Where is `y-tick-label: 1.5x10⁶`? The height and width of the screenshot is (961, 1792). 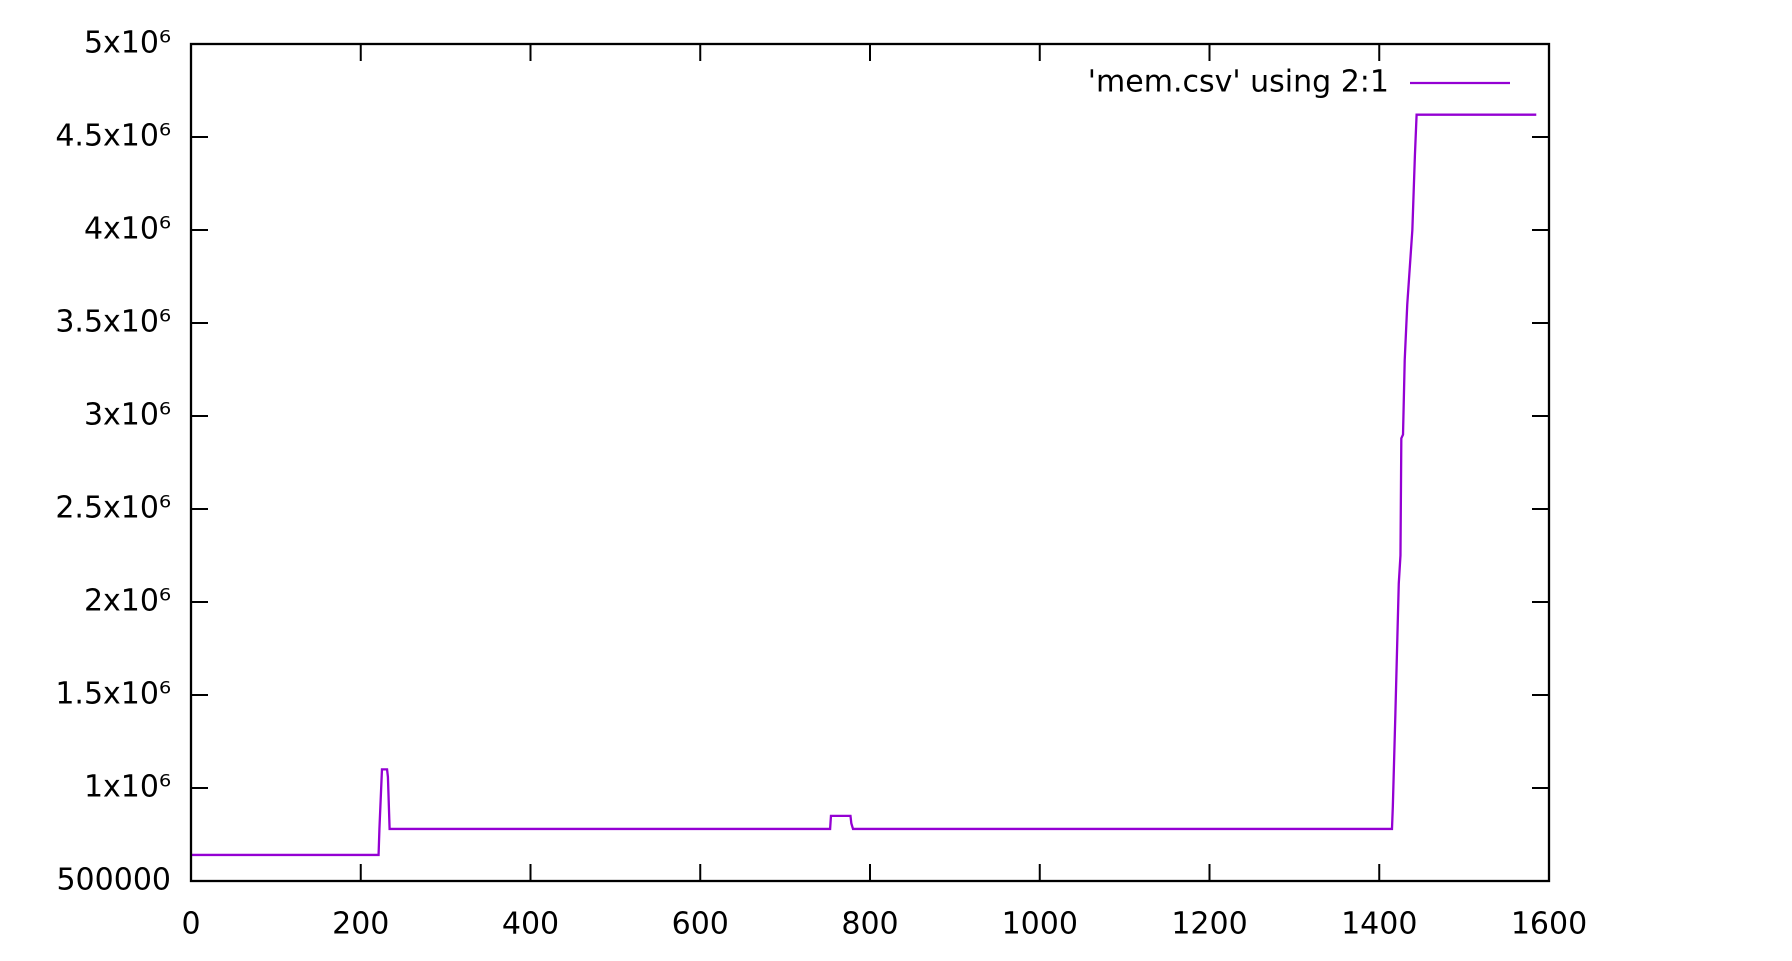 y-tick-label: 1.5x10⁶ is located at coordinates (113, 694).